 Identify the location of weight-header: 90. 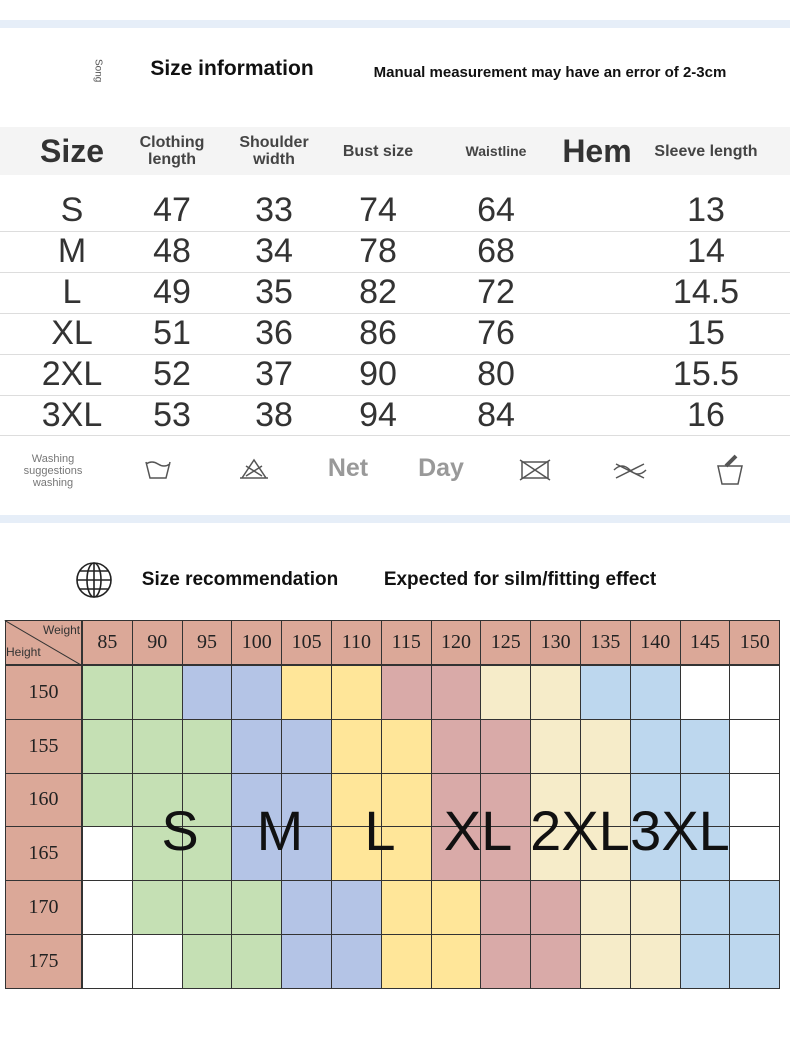
(157, 642).